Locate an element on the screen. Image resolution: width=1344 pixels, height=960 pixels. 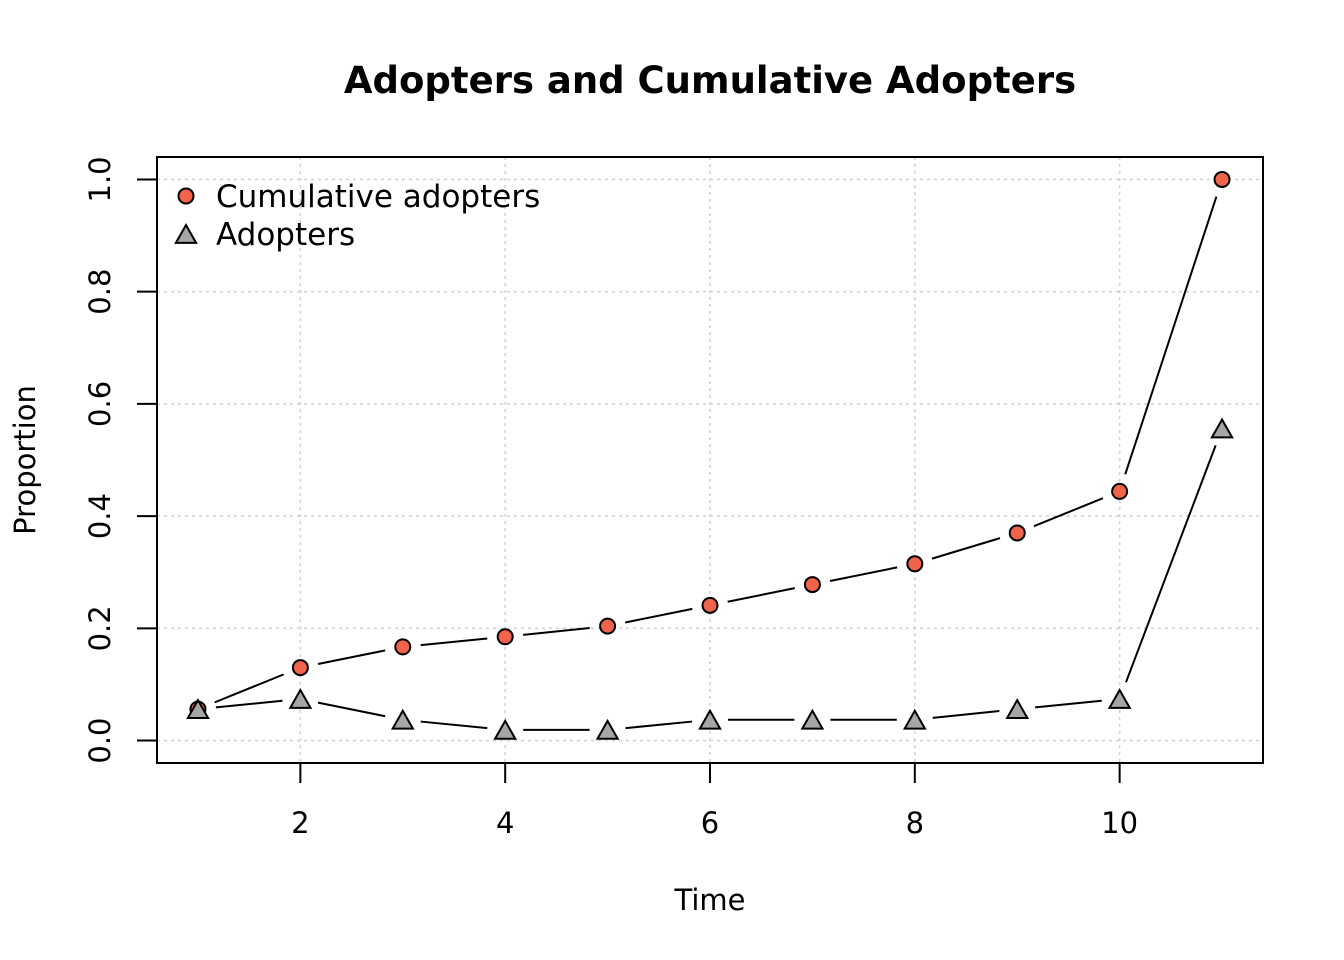
legend-label-cumulative-adopters: Cumulative adopters is located at coordinates (378, 197).